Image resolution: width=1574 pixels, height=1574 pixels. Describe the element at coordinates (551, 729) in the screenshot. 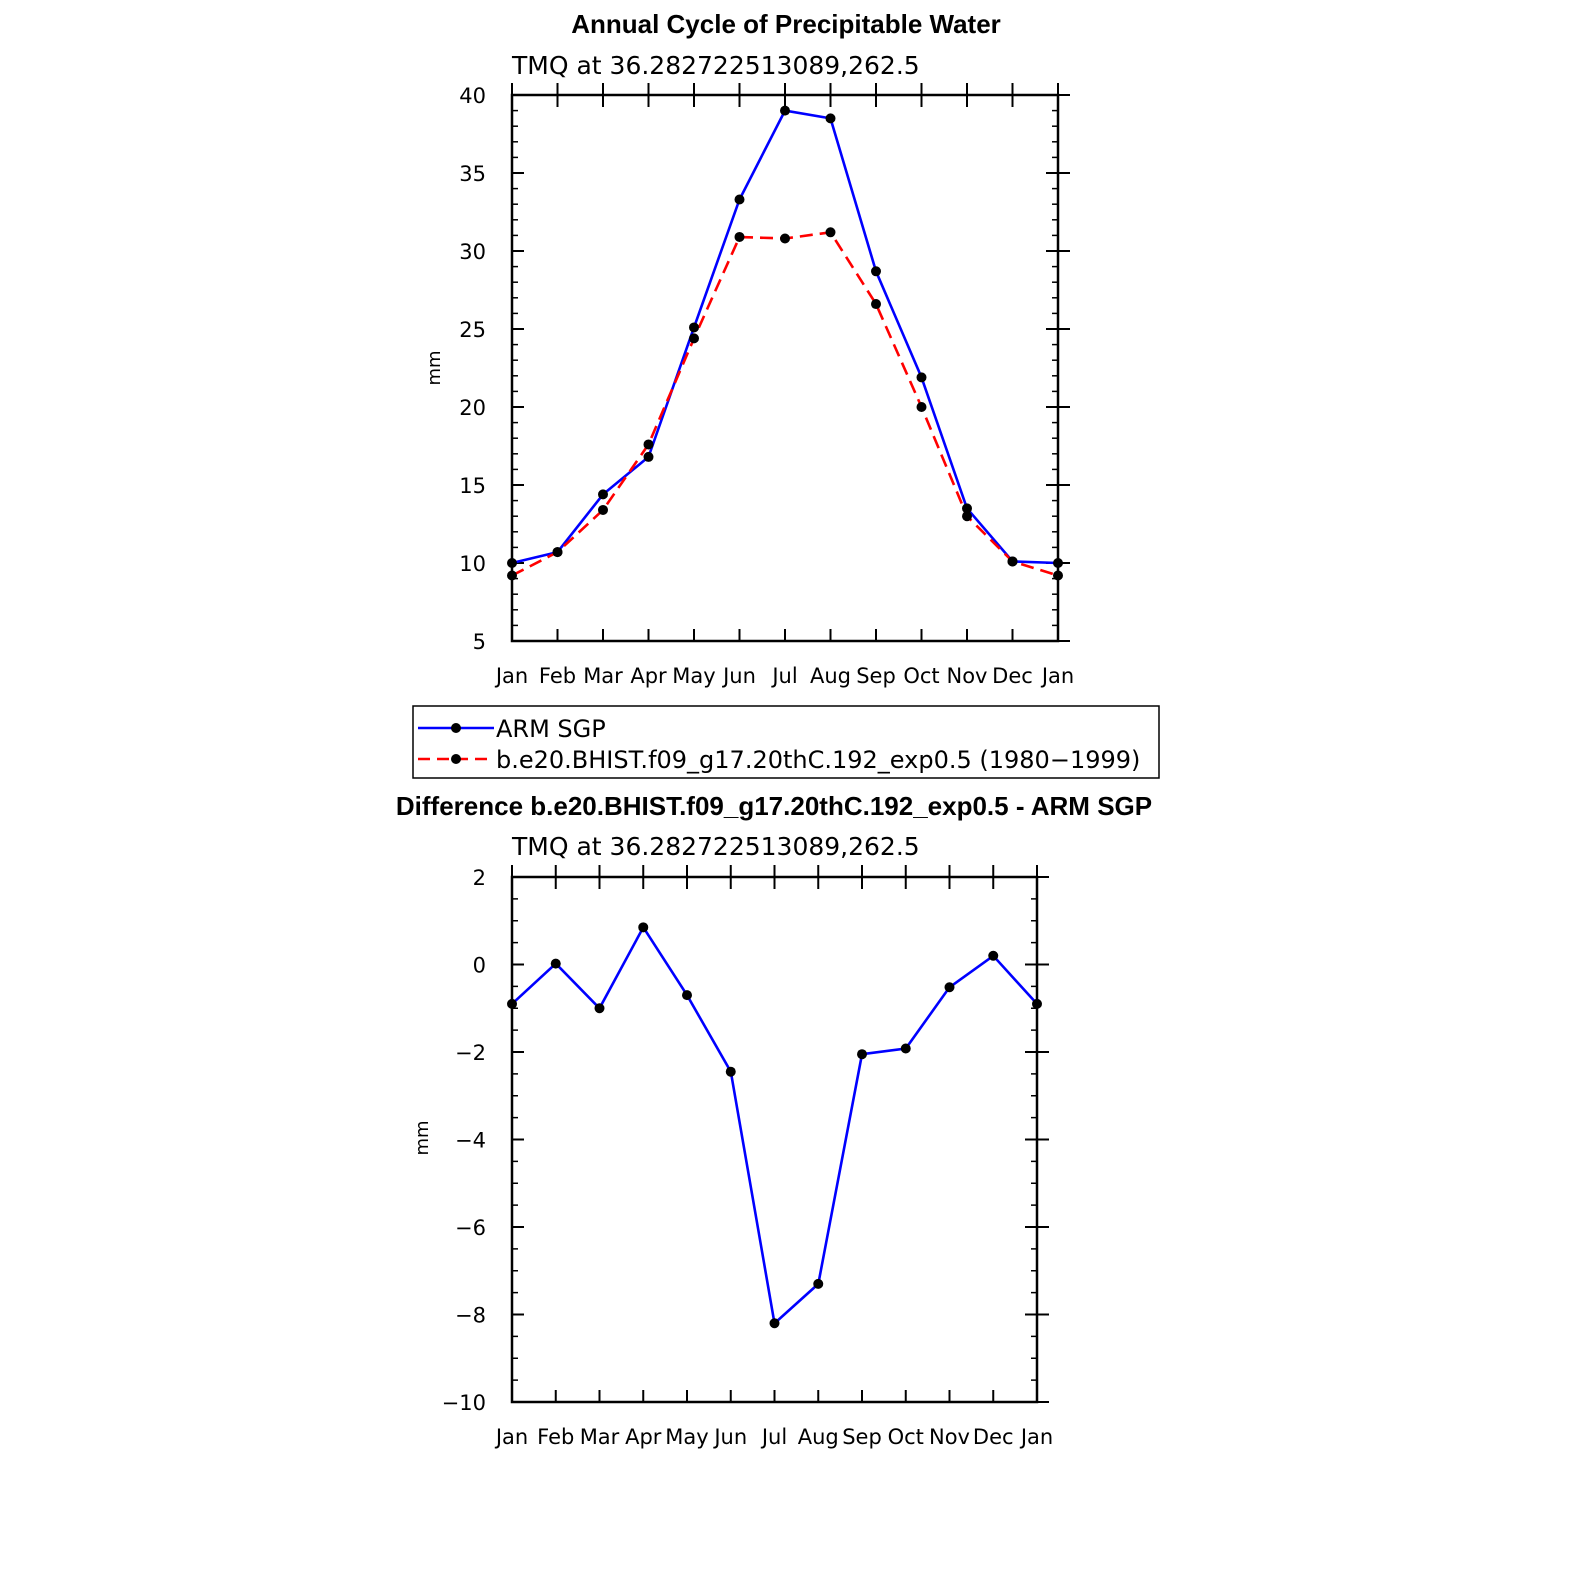

I see `legend-label-arm-sgp: ARM SGP` at that location.